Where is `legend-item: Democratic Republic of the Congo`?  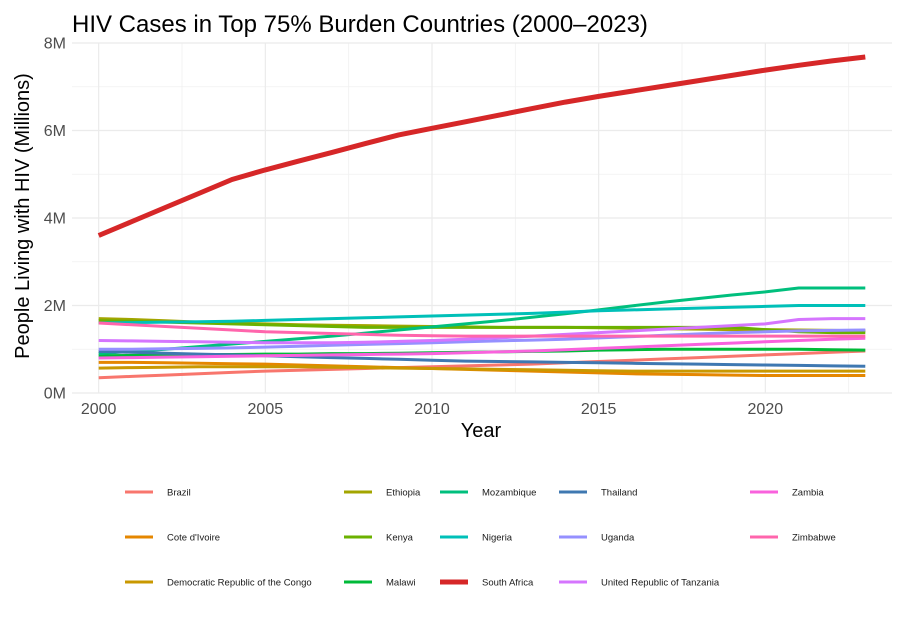 legend-item: Democratic Republic of the Congo is located at coordinates (218, 583).